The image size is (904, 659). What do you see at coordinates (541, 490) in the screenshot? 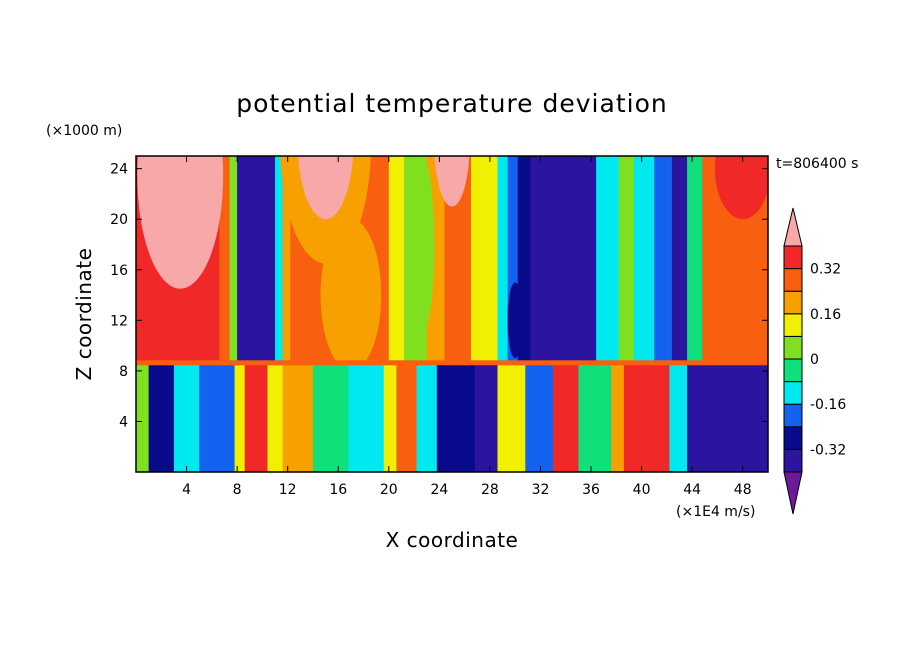
I see `x-tick-label: 32` at bounding box center [541, 490].